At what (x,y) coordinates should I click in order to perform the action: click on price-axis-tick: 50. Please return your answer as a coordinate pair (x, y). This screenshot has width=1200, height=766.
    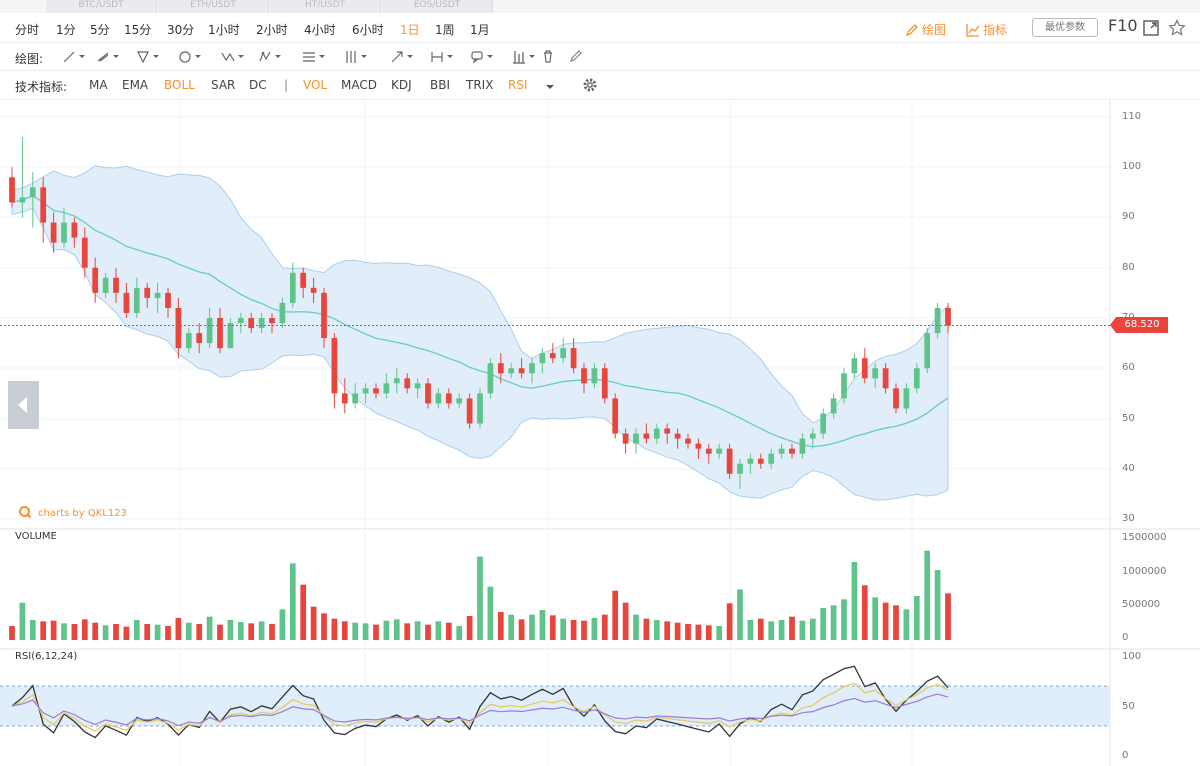
    Looking at the image, I should click on (1128, 418).